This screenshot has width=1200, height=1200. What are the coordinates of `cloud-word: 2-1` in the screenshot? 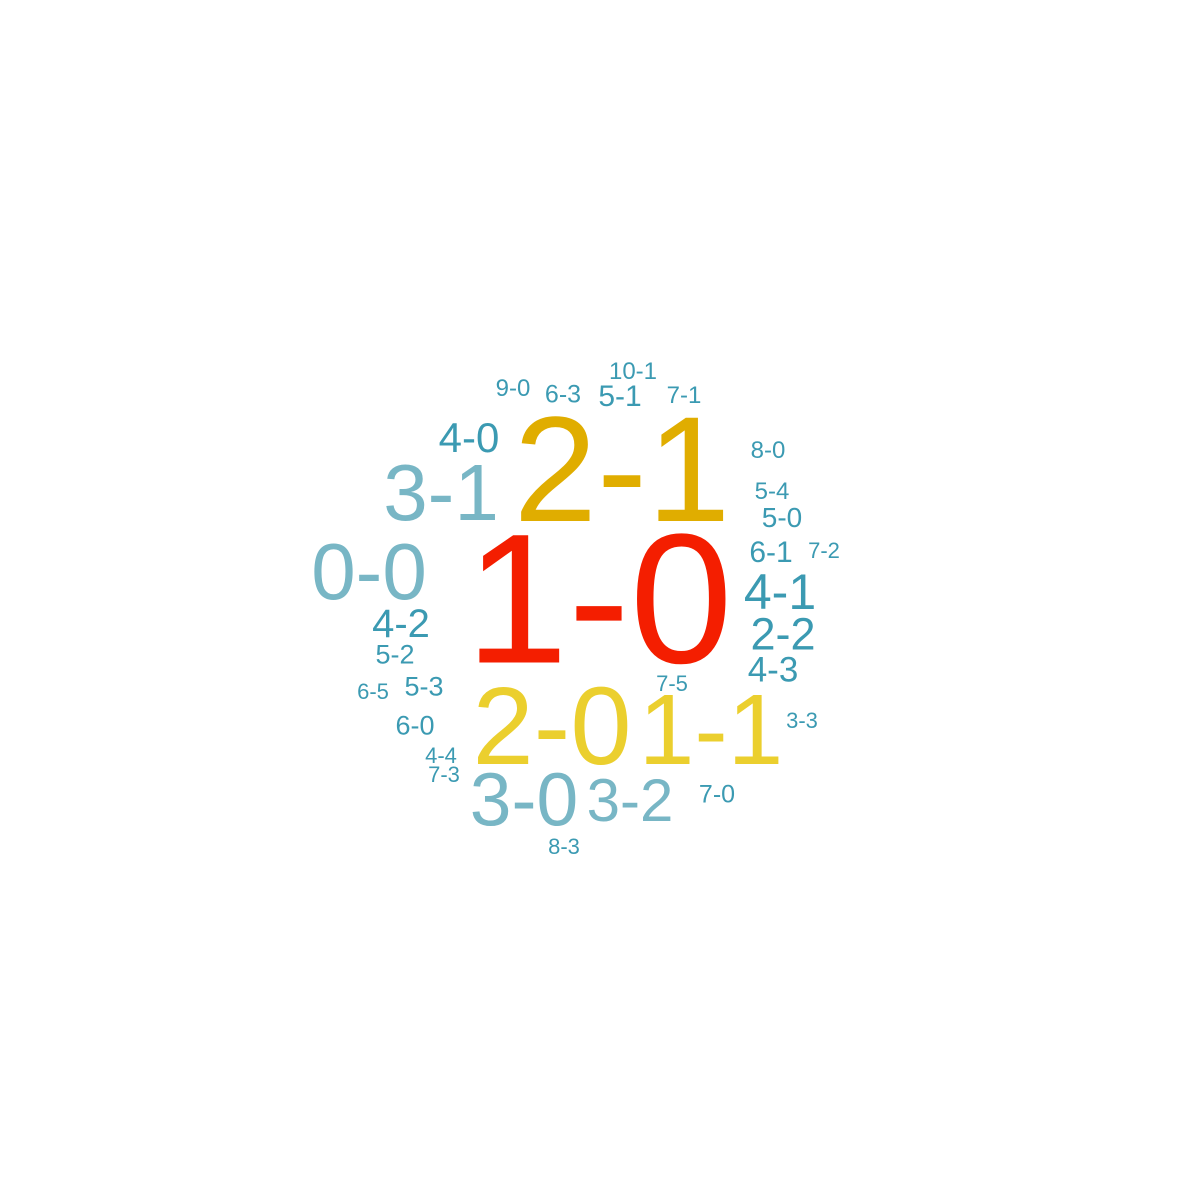 It's located at (622, 469).